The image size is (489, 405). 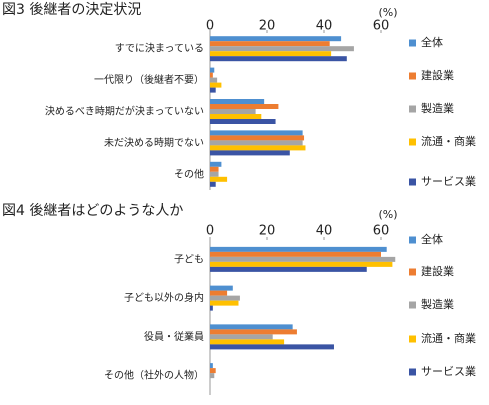 I want to click on y-tick-label: その他, so click(x=189, y=173).